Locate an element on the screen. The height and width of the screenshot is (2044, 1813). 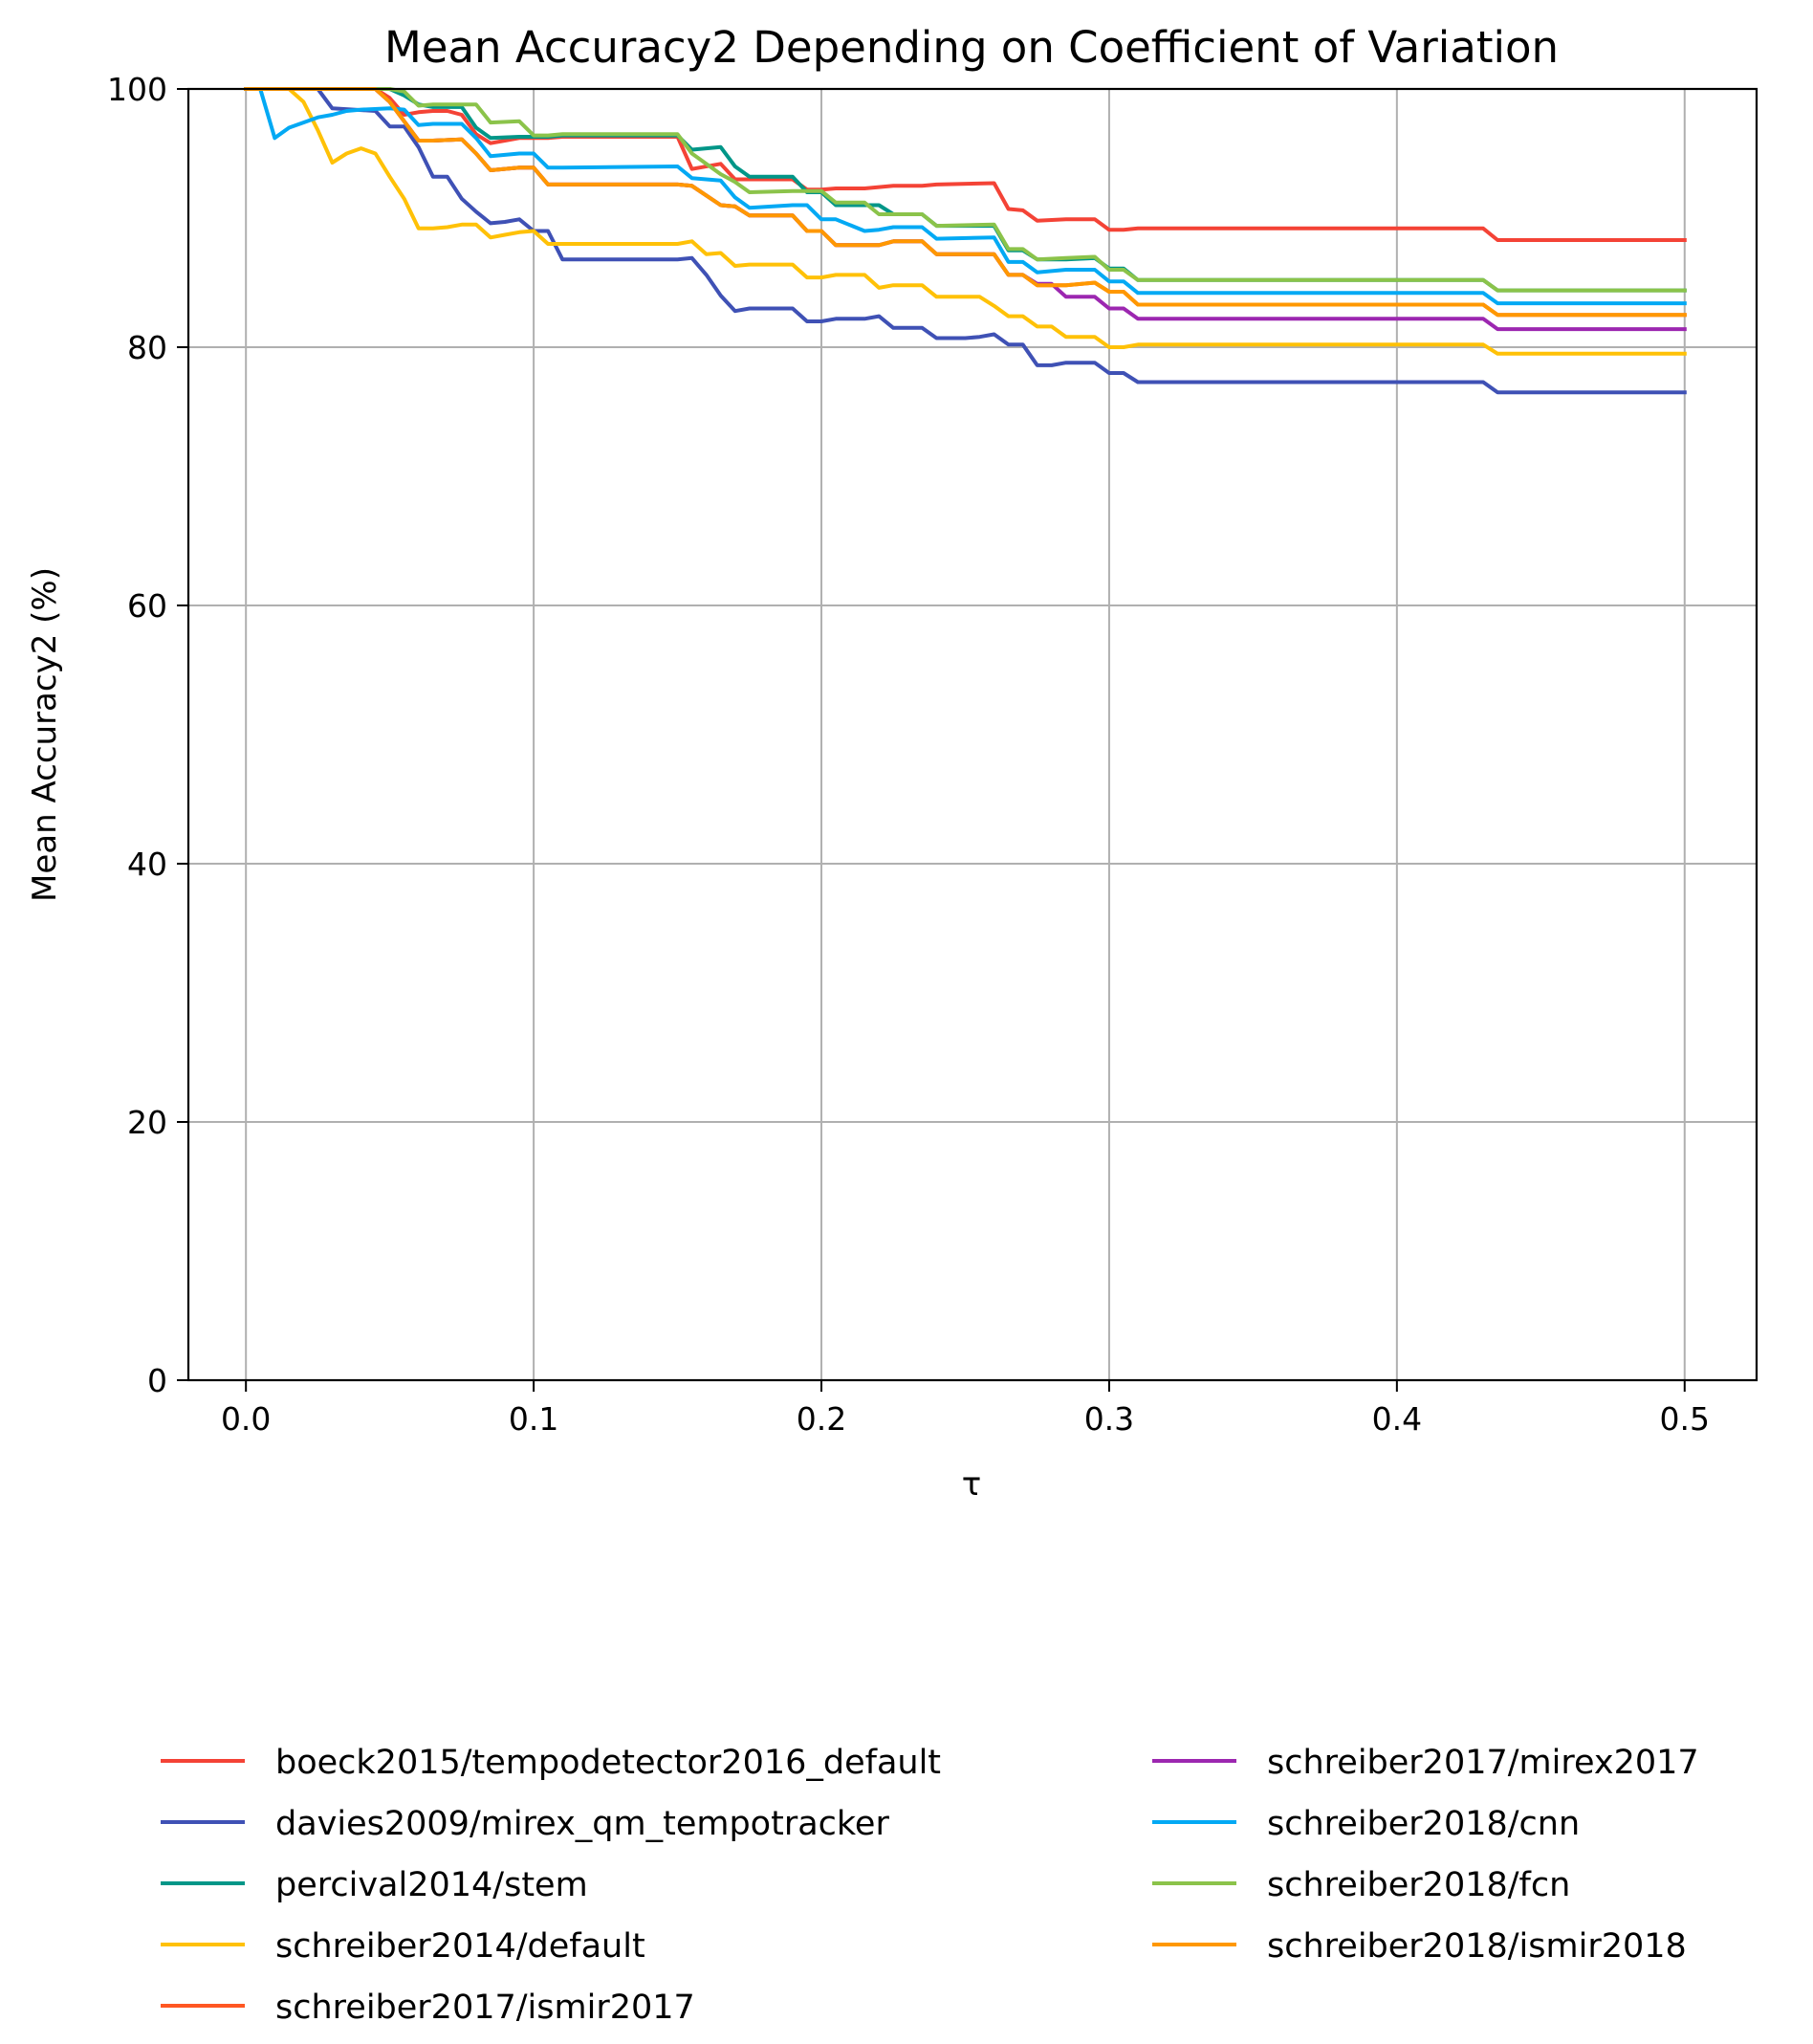
legend-label: schreiber2014/default is located at coordinates (460, 1946).